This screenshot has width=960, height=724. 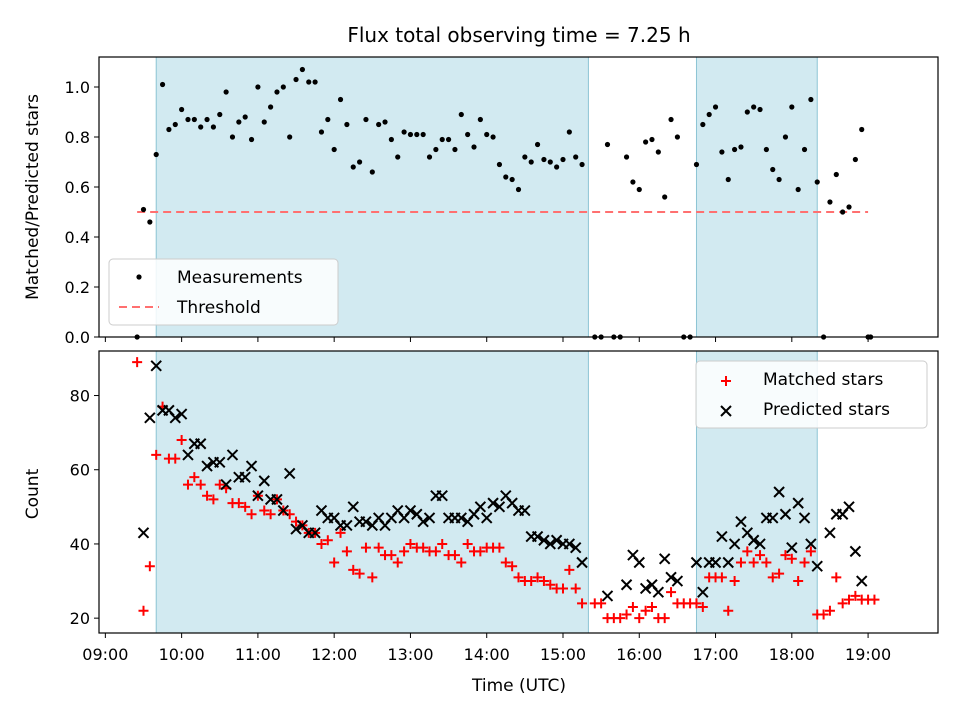 What do you see at coordinates (80, 470) in the screenshot?
I see `bottom-y-tick-label: 60` at bounding box center [80, 470].